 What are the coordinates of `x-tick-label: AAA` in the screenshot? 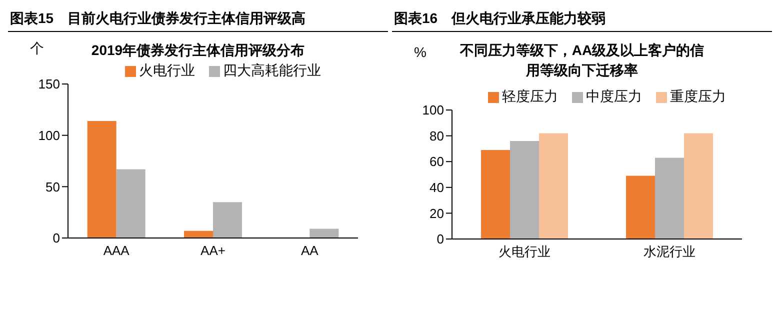 It's located at (116, 250).